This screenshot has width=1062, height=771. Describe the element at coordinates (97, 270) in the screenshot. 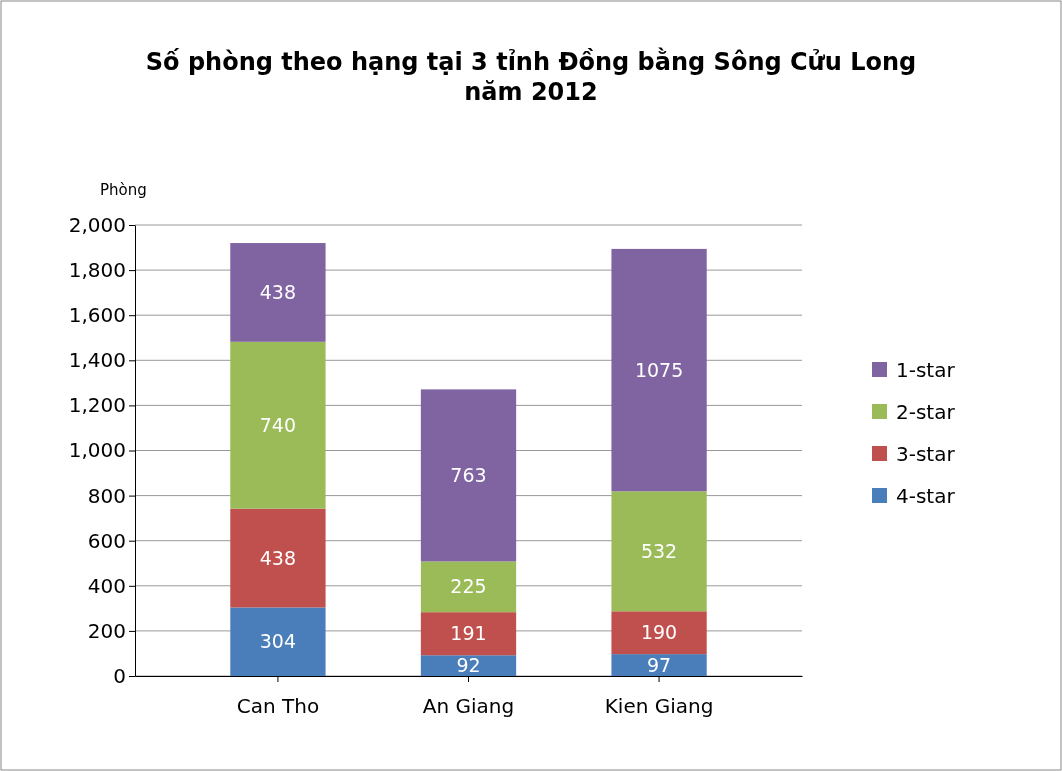

I see `y-tick-label: 1,800` at that location.